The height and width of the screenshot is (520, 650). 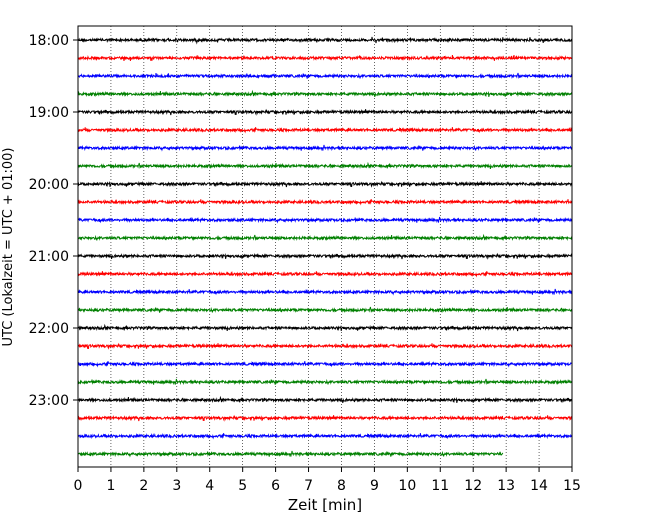 I want to click on y-axis-ticks: 18:00 19:00 20:00 21:00 22:00 23:00, so click(x=53, y=221).